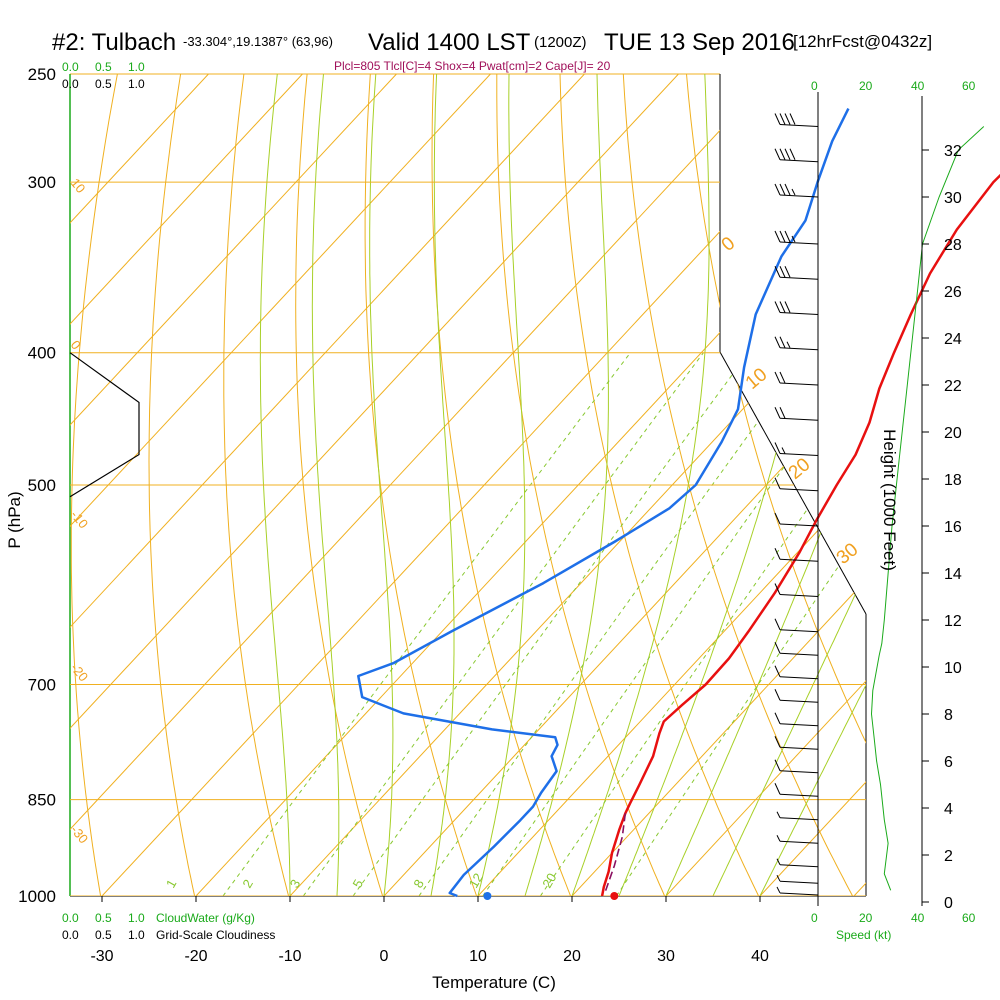 The image size is (1000, 1000). I want to click on height-tick-label: 8, so click(948, 715).